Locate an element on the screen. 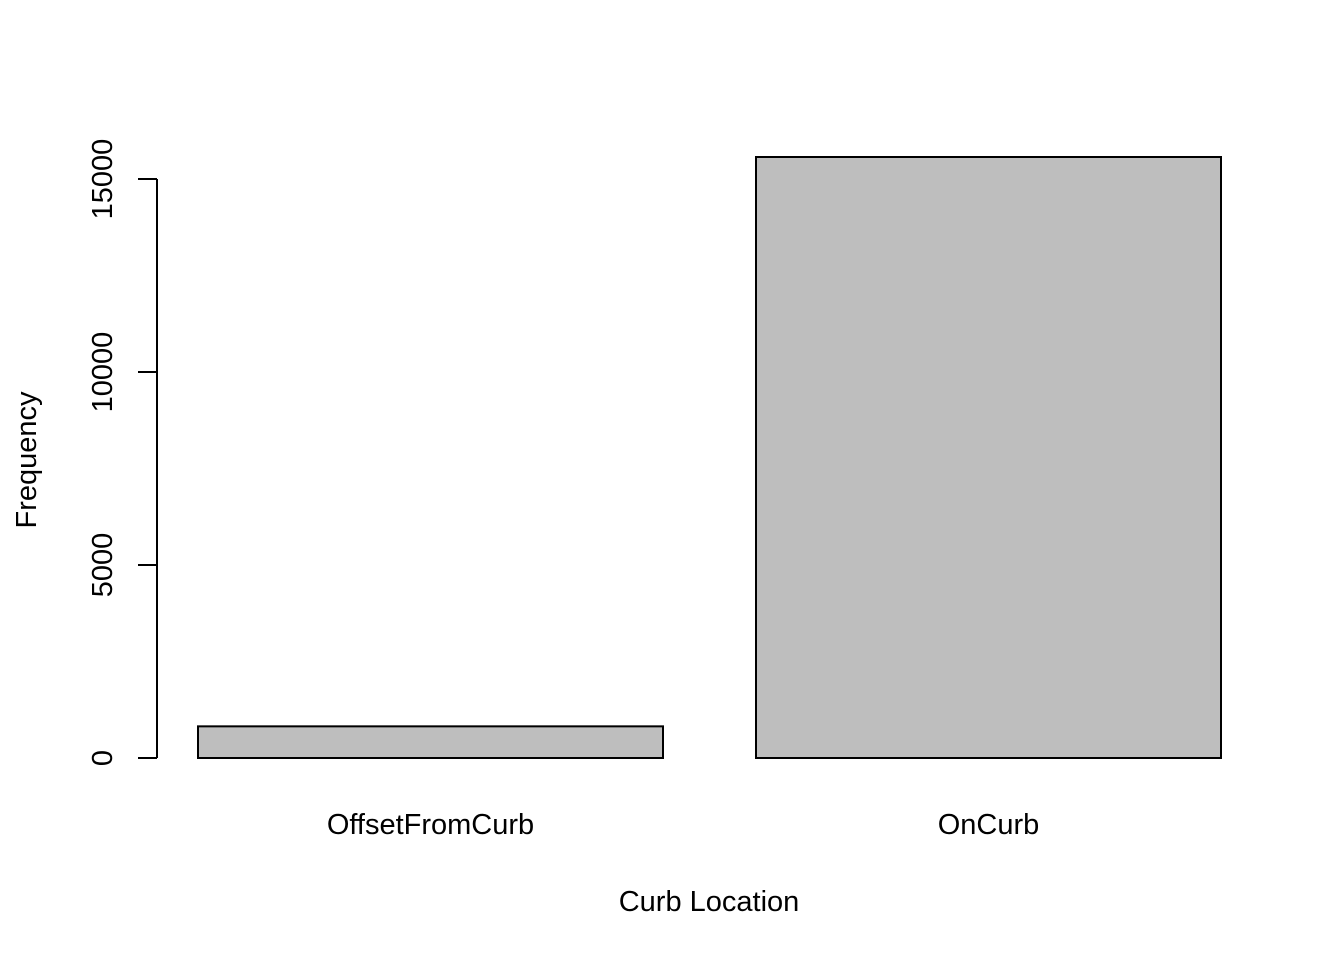  y-tick-label: 15000 is located at coordinates (103, 179).